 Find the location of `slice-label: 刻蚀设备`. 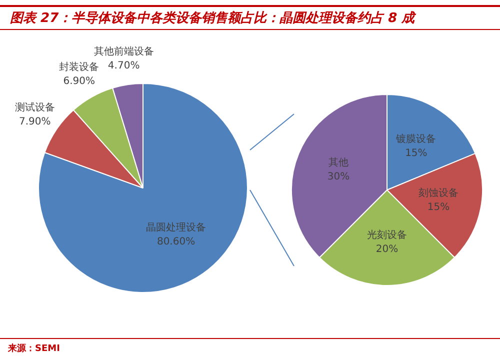

slice-label: 刻蚀设备 is located at coordinates (438, 192).